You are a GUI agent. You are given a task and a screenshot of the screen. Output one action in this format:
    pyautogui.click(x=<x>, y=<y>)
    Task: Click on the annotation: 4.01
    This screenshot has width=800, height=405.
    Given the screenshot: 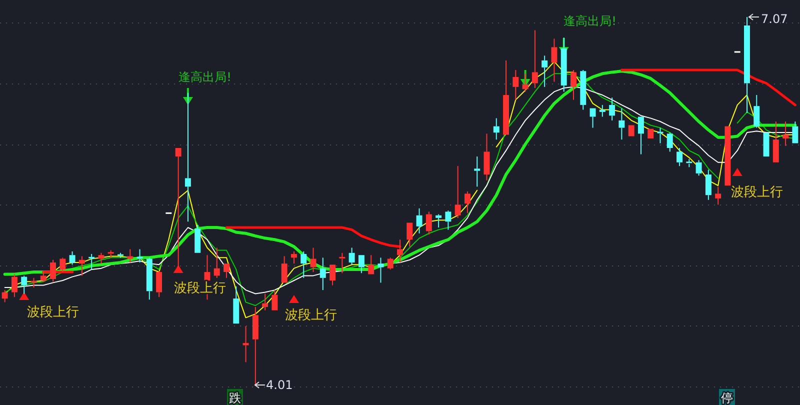 What is the action you would take?
    pyautogui.click(x=279, y=385)
    